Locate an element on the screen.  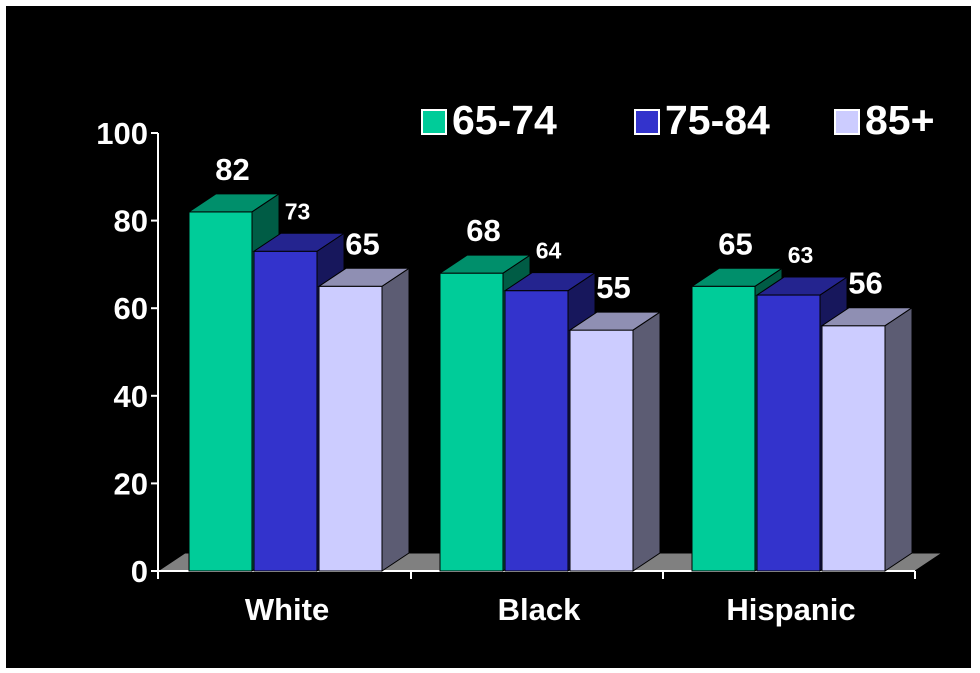
y-tick-label: 60 is located at coordinates (131, 308).